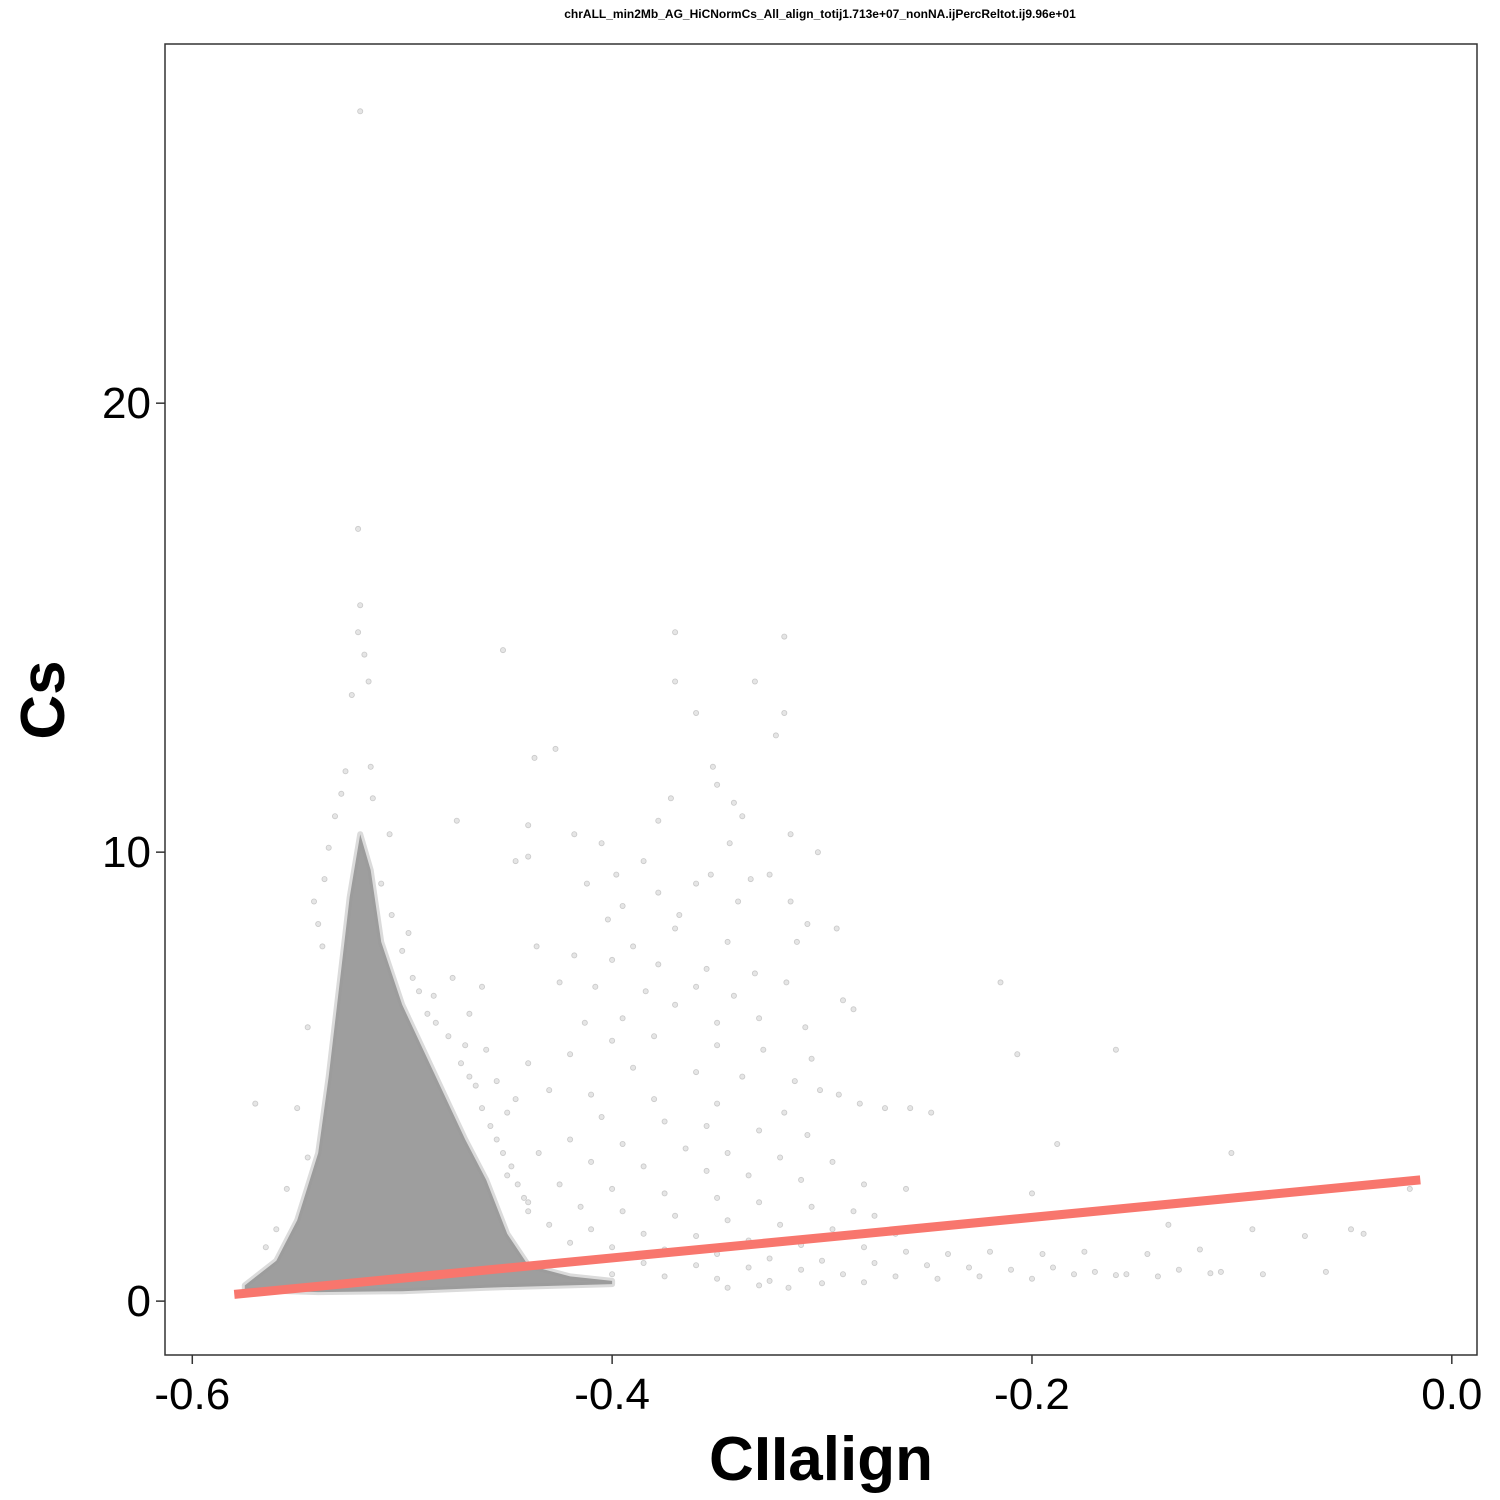 This screenshot has width=1500, height=1500. What do you see at coordinates (126, 852) in the screenshot?
I see `y-tick-label: 10` at bounding box center [126, 852].